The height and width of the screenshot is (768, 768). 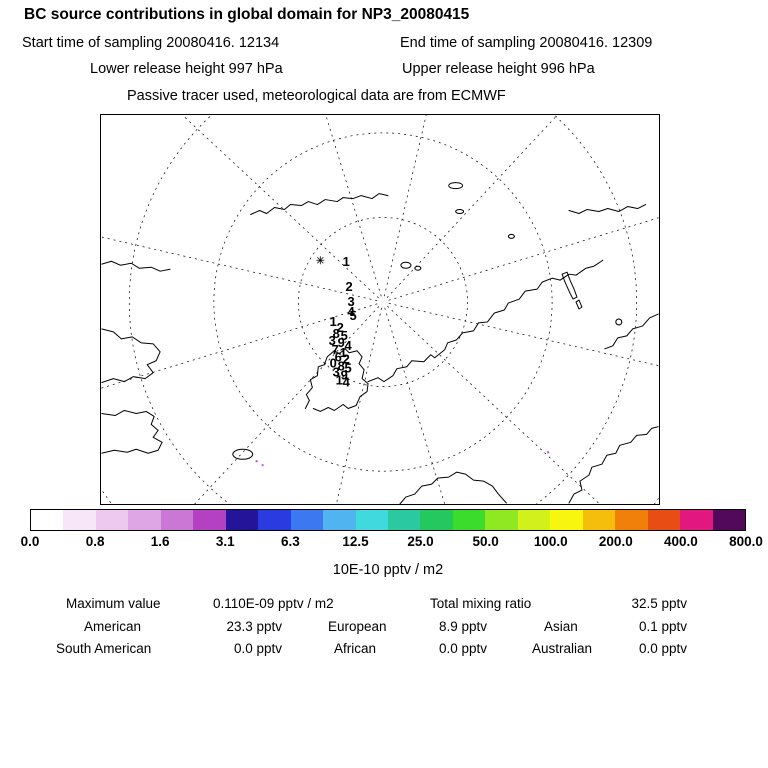 What do you see at coordinates (388, 570) in the screenshot?
I see `colorbar-unit-label: 10E-10 pptv / m2` at bounding box center [388, 570].